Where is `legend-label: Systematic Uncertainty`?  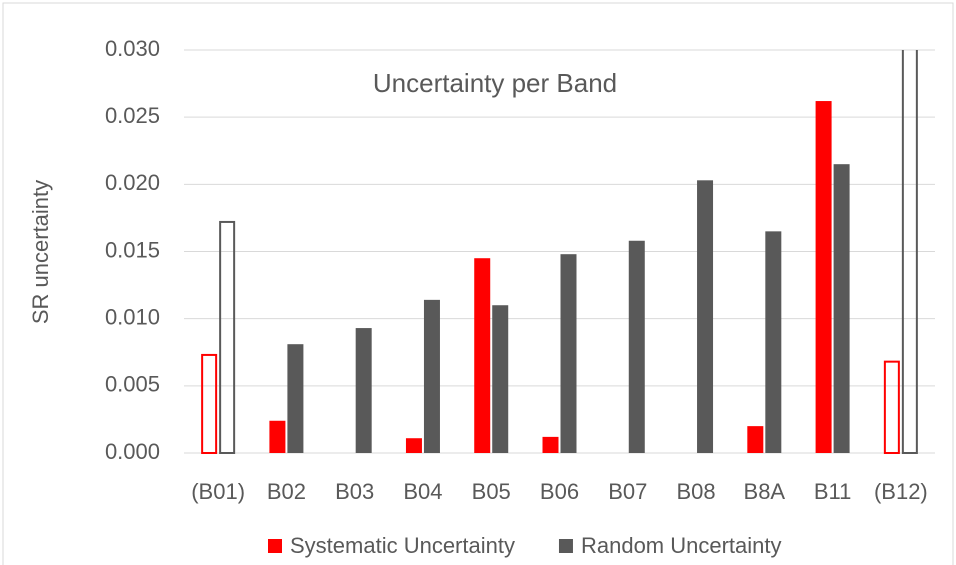 legend-label: Systematic Uncertainty is located at coordinates (402, 545).